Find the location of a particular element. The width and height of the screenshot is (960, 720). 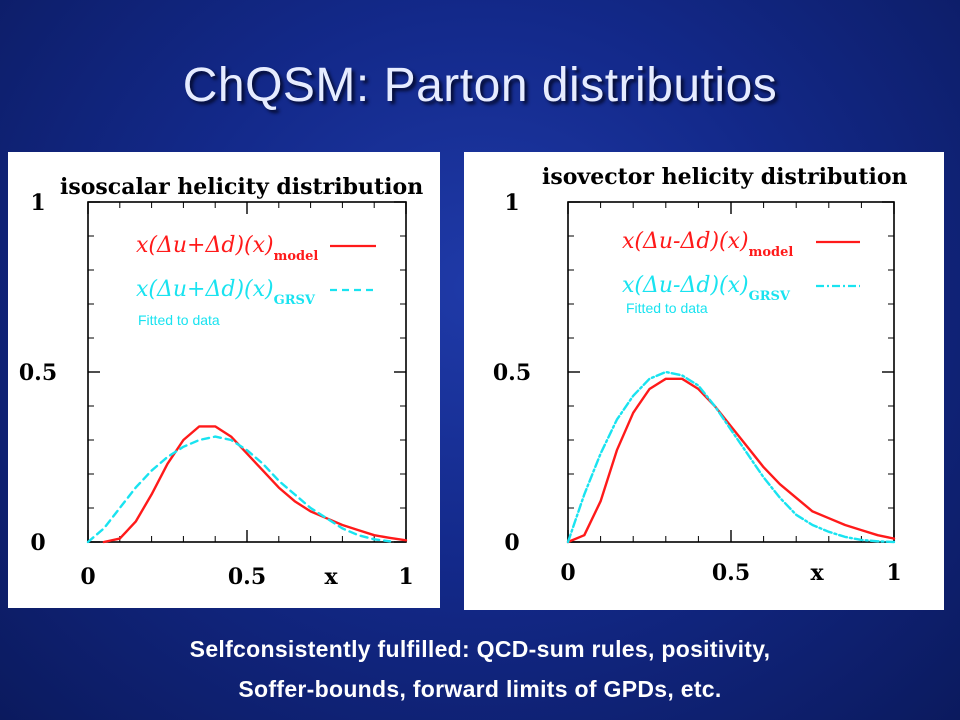

chart-title: isoscalar helicity distribution is located at coordinates (241, 187).